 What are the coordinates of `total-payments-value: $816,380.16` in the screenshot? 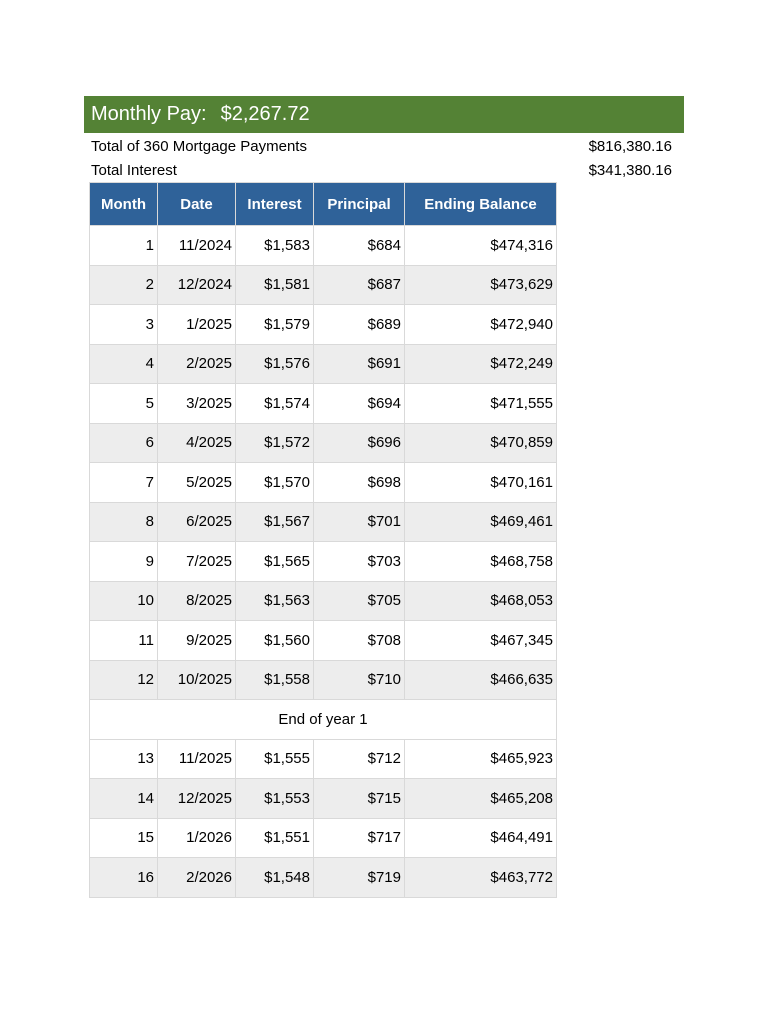 It's located at (630, 146).